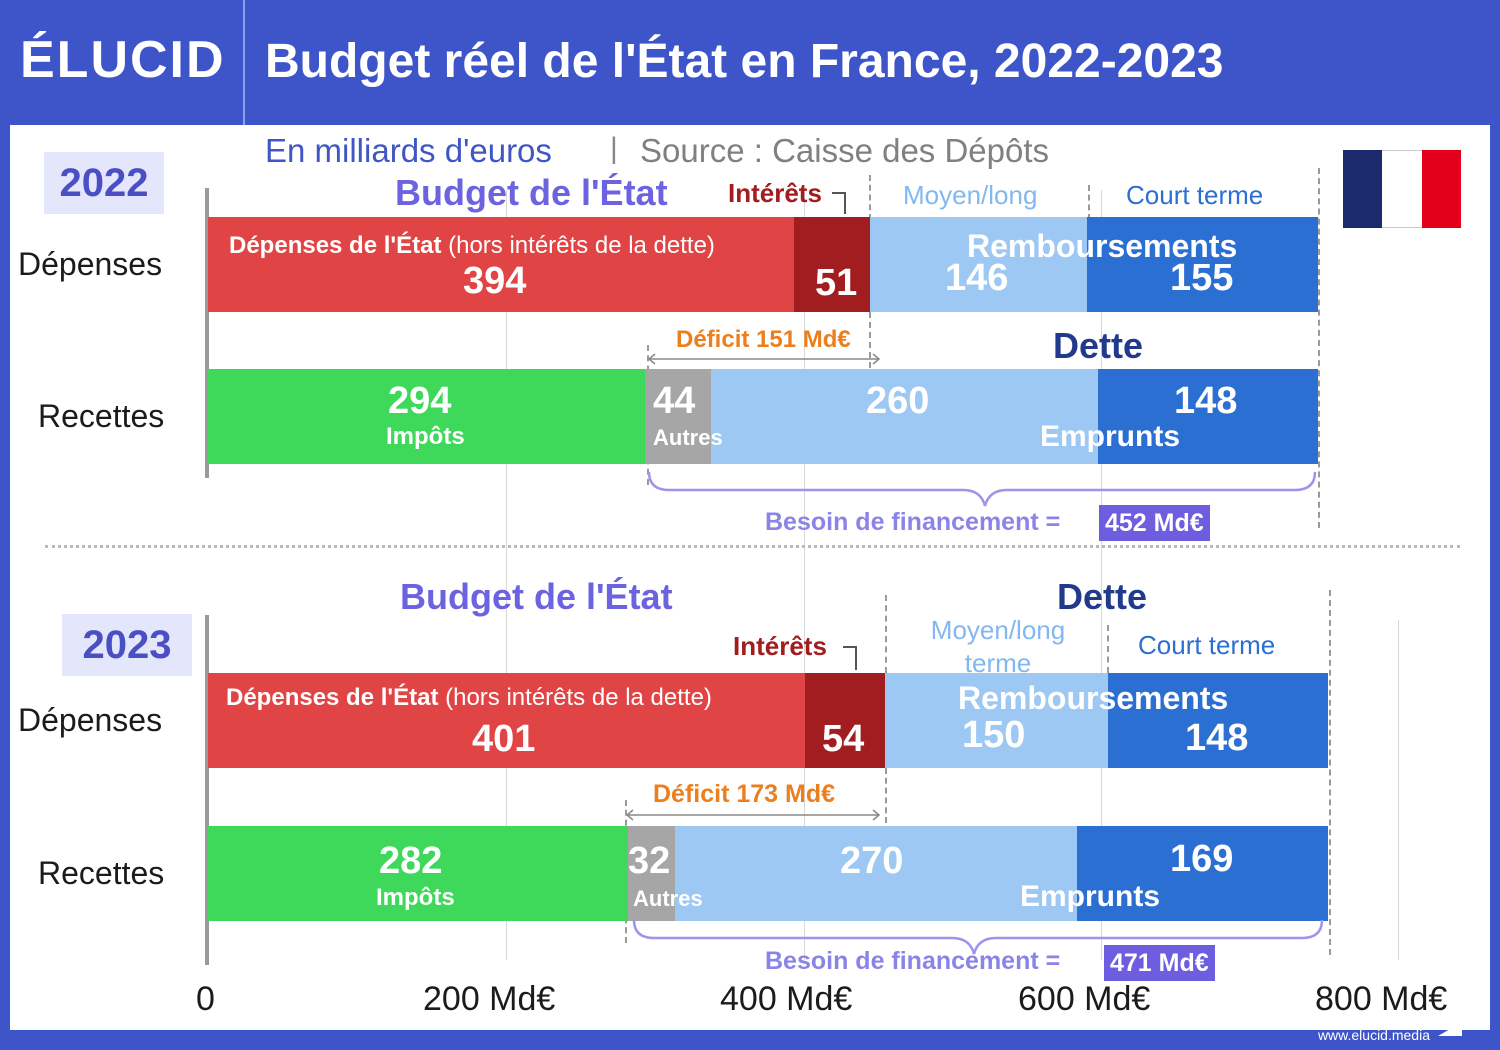 This screenshot has width=1500, height=1050. I want to click on interets-label-2023: Intérêts, so click(780, 646).